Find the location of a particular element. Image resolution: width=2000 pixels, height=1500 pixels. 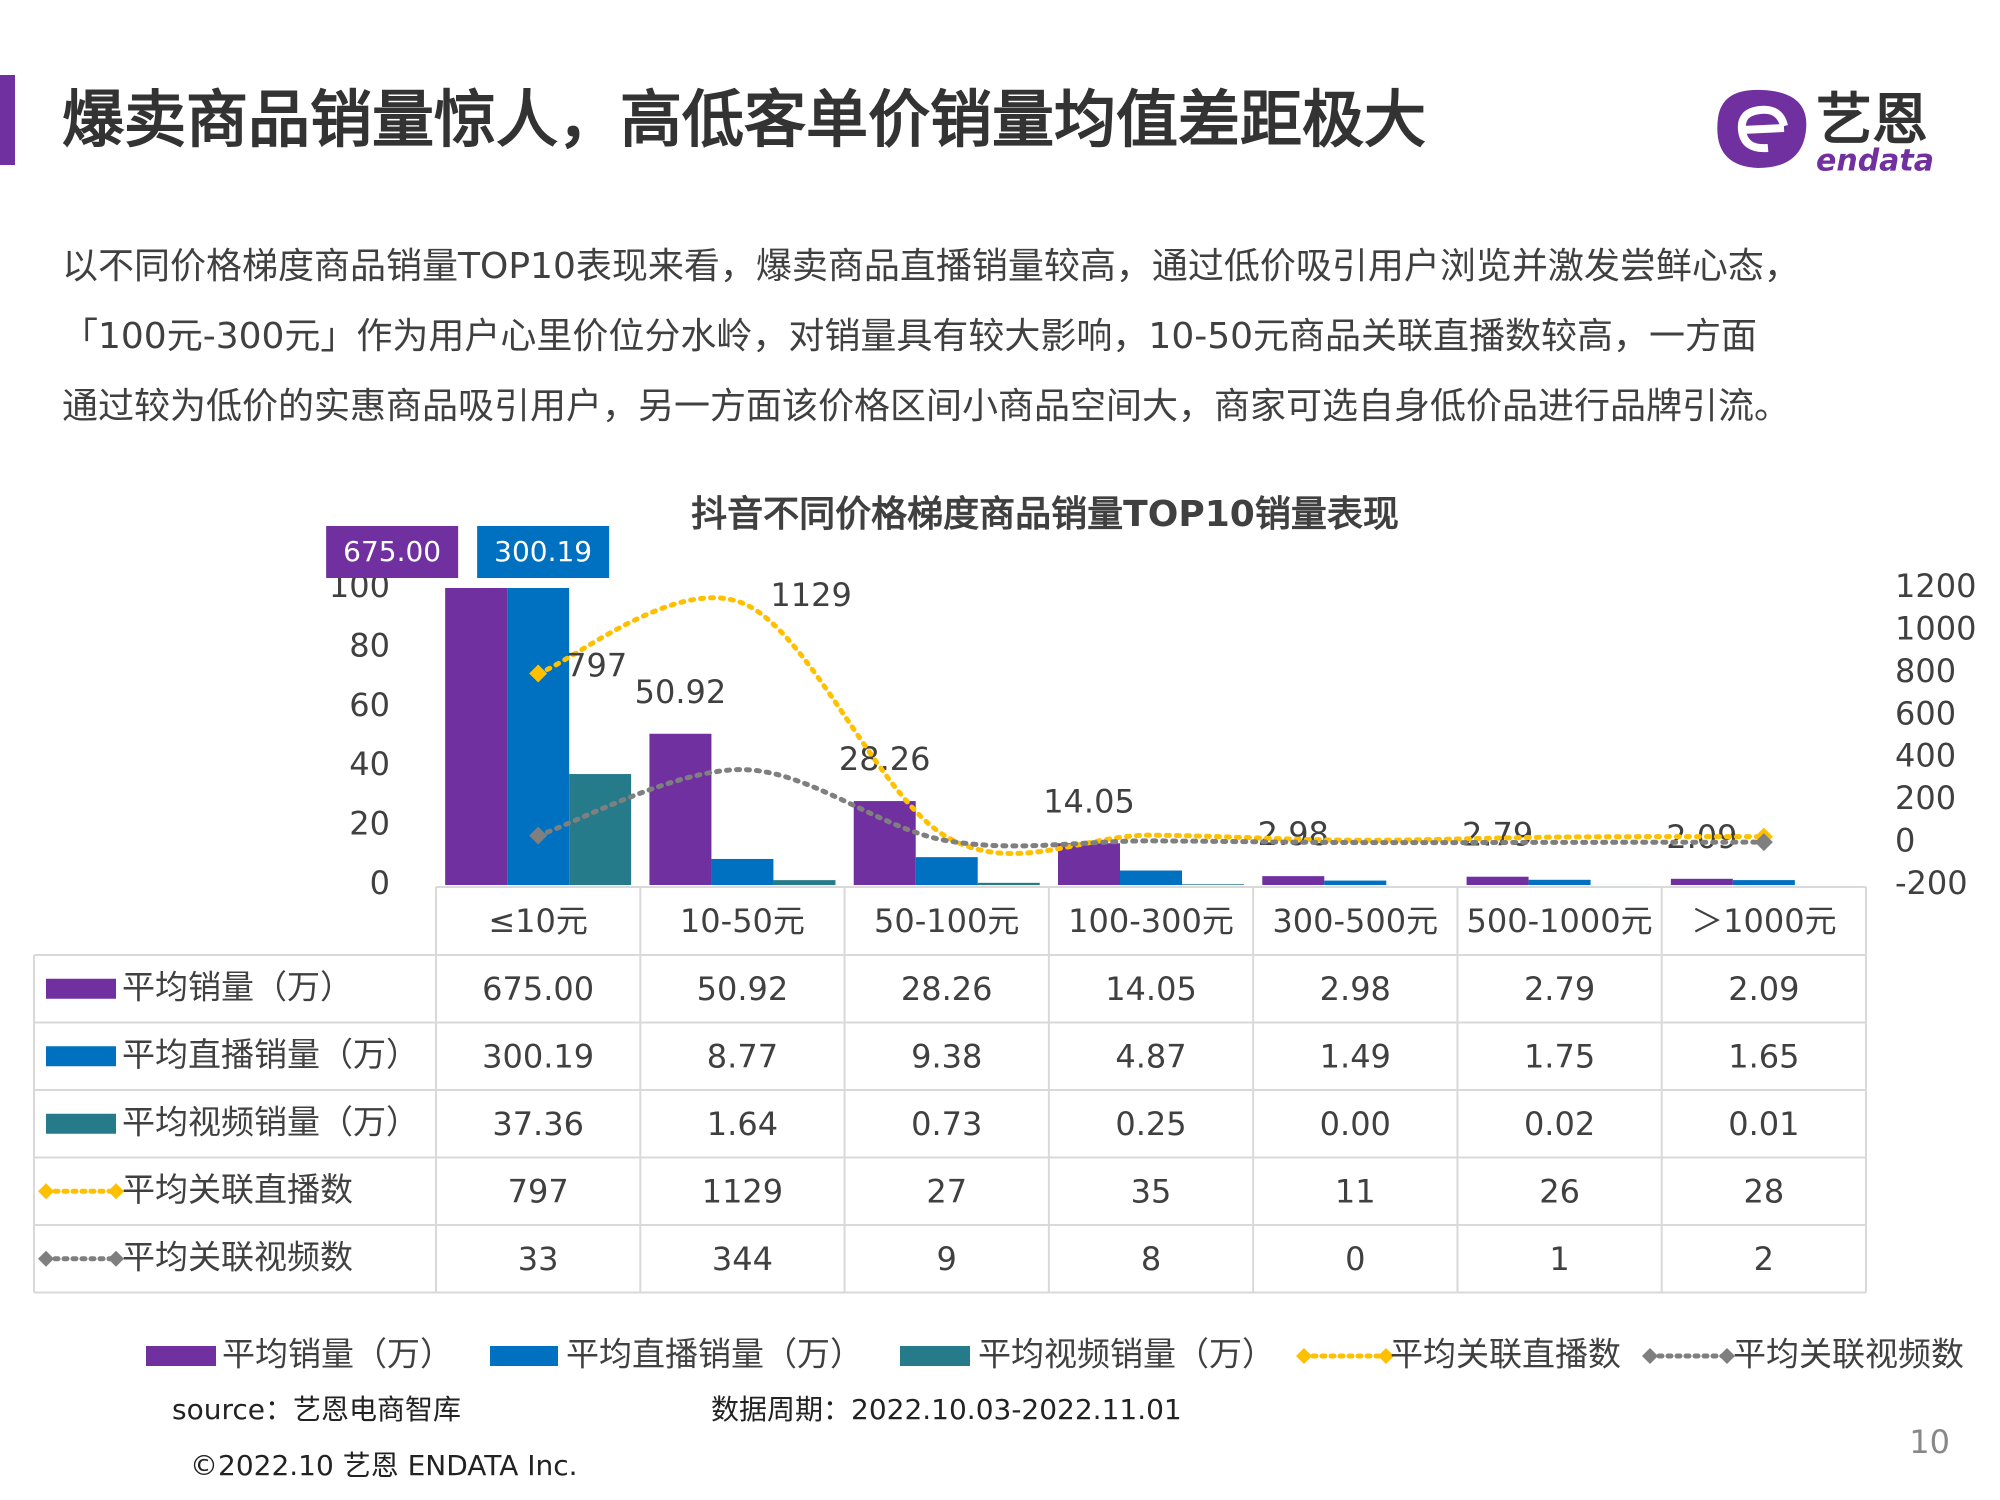

y2-tick-label: 400 is located at coordinates (1925, 756).